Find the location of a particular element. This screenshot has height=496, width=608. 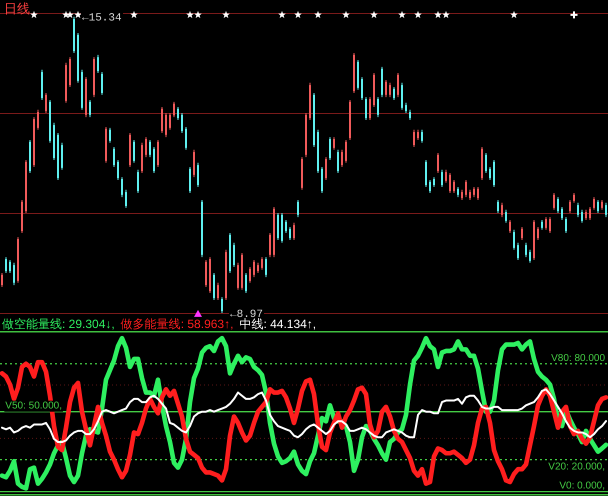

ref-line-label: V0: 0.000, is located at coordinates (582, 486).